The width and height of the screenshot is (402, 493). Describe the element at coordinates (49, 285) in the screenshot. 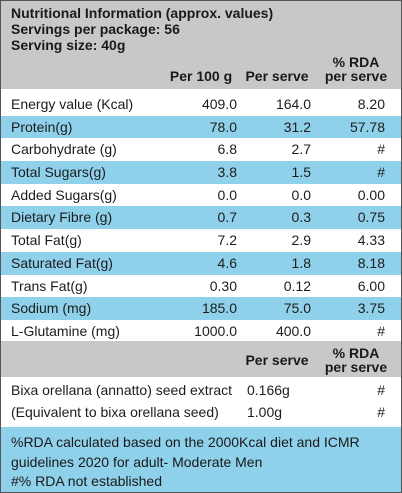

I see `nutrient-name: Trans Fat(g)` at that location.